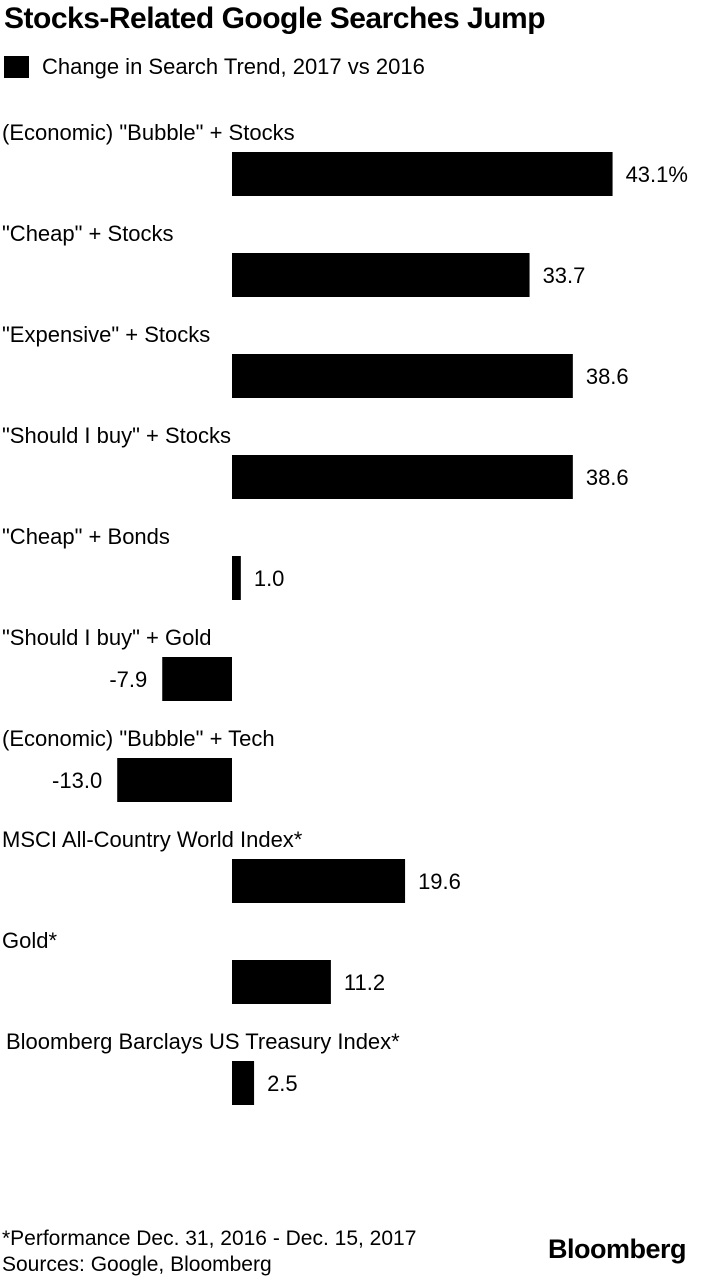 The image size is (727, 1280). I want to click on category-label: (Economic) "Bubble" + Stocks, so click(148, 132).